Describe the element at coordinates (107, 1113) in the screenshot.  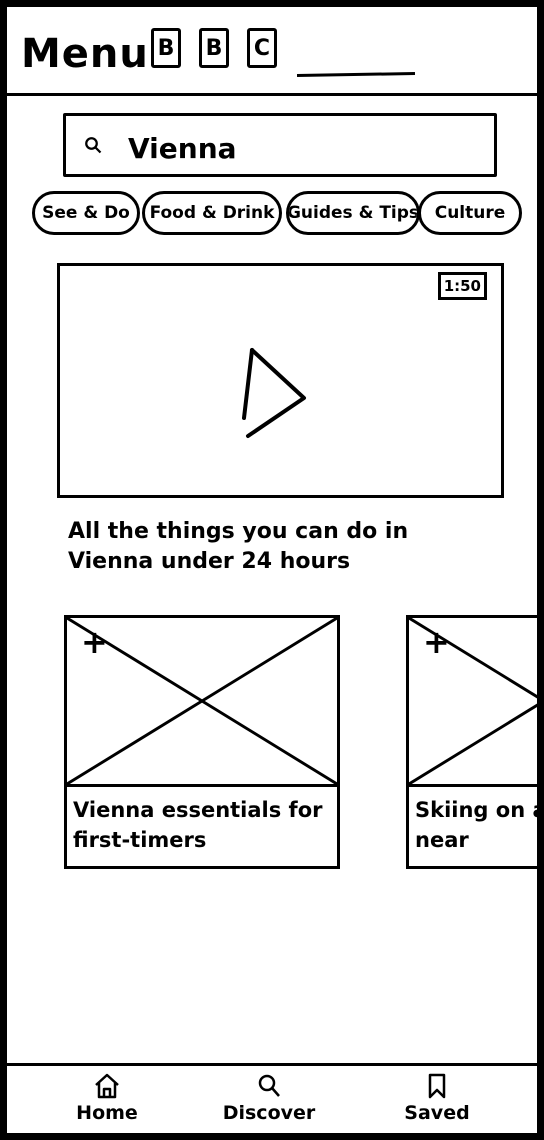
I see `nav-home-label: Home` at that location.